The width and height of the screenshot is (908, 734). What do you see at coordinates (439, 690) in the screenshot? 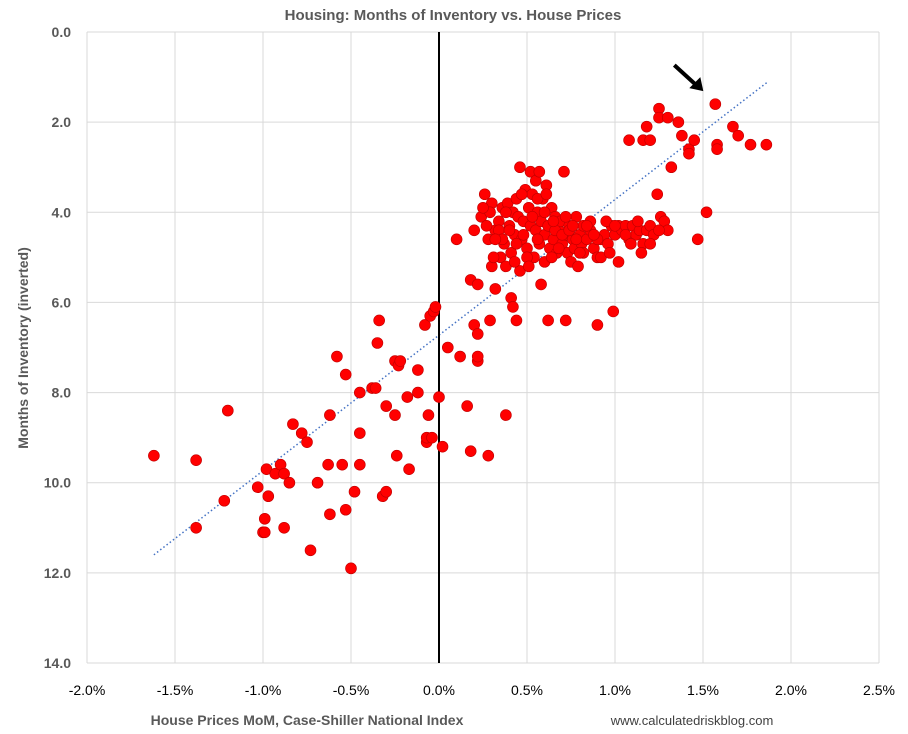
I see `x-tick-label: 0.0%` at bounding box center [439, 690].